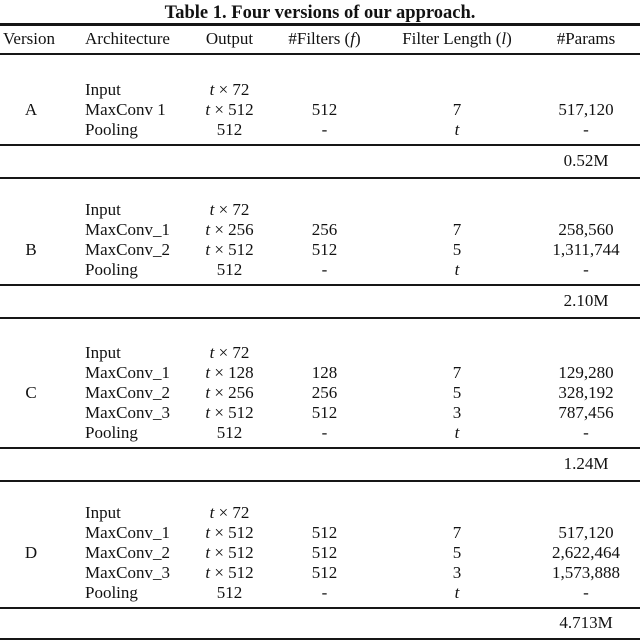  What do you see at coordinates (320, 464) in the screenshot?
I see `summary-row: 1.24M` at bounding box center [320, 464].